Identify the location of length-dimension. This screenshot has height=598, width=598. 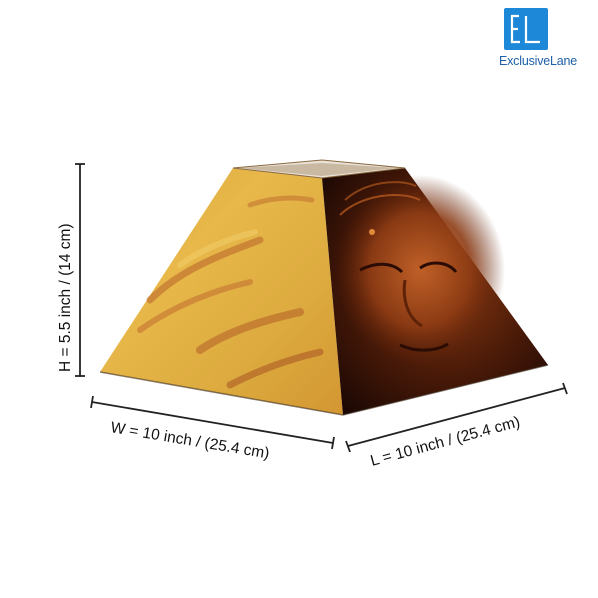
(456, 417).